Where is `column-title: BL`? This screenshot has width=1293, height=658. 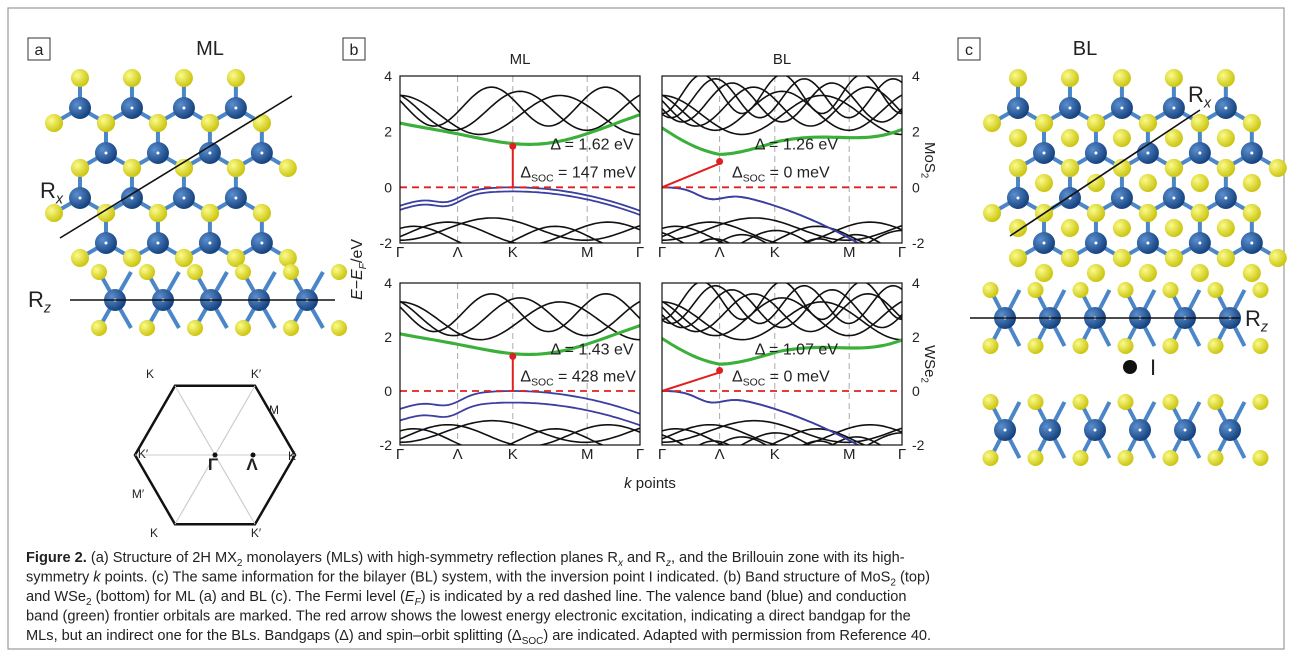
column-title: BL is located at coordinates (782, 59).